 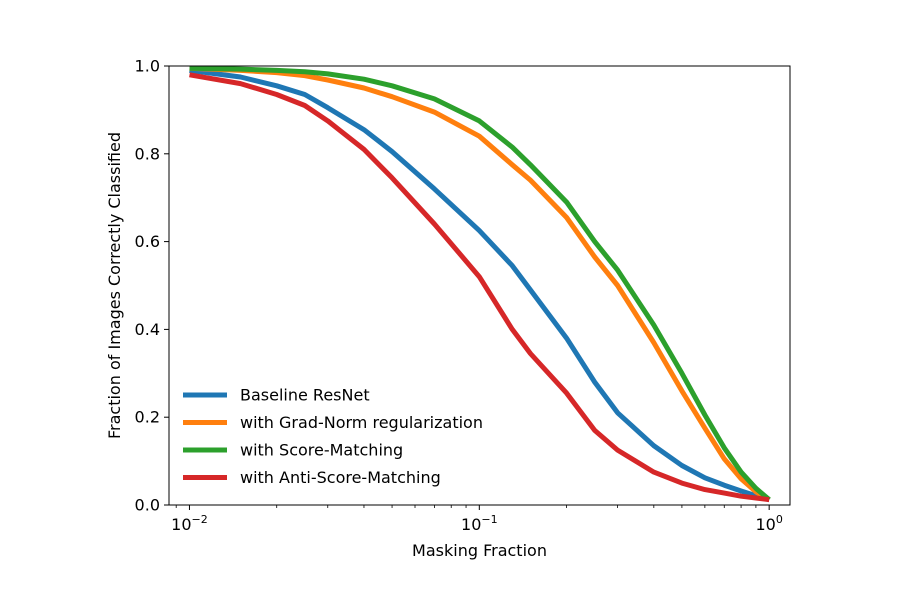 I want to click on y-tick-label: 0.8, so click(x=147, y=153).